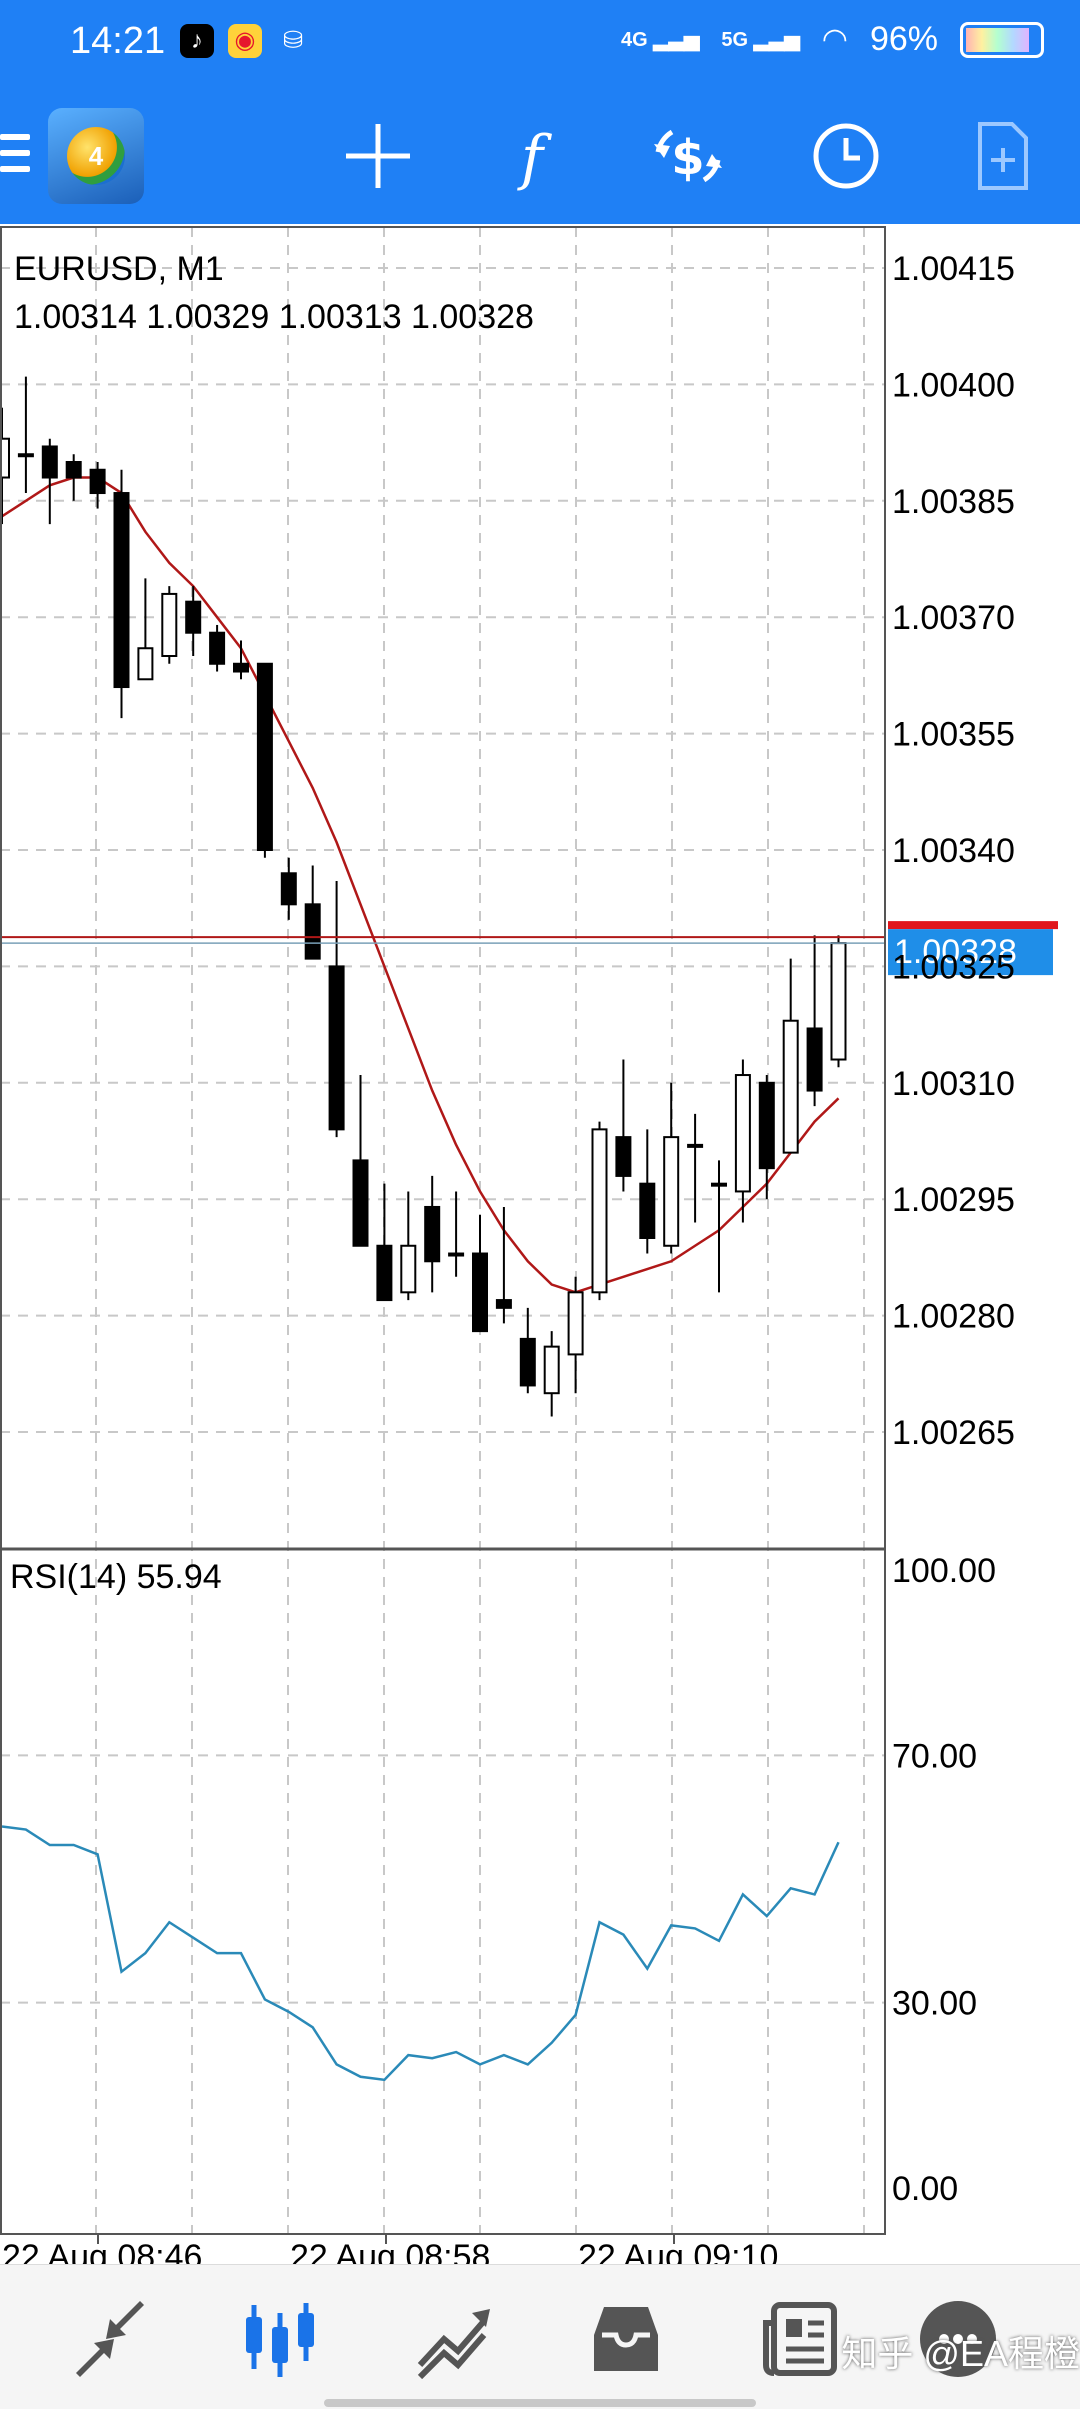  What do you see at coordinates (953, 618) in the screenshot?
I see `price-tick-label: 1.00370` at bounding box center [953, 618].